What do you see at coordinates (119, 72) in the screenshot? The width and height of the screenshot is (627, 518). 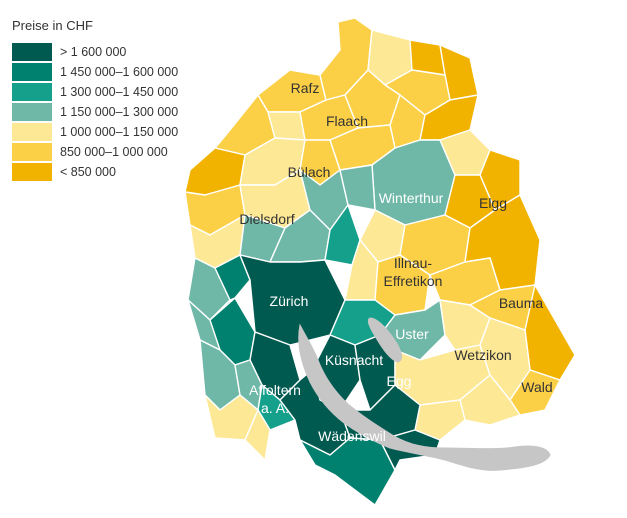 I see `legend-label: 1 450 000–1 600 000` at bounding box center [119, 72].